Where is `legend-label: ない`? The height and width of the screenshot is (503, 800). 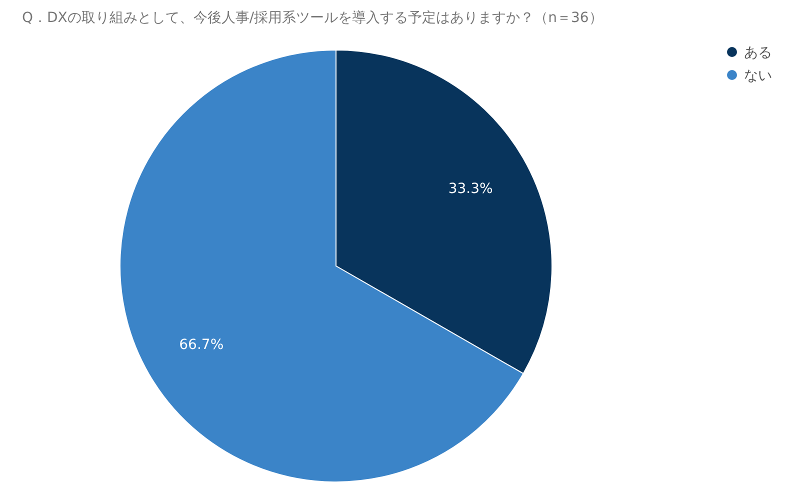 legend-label: ない is located at coordinates (758, 76).